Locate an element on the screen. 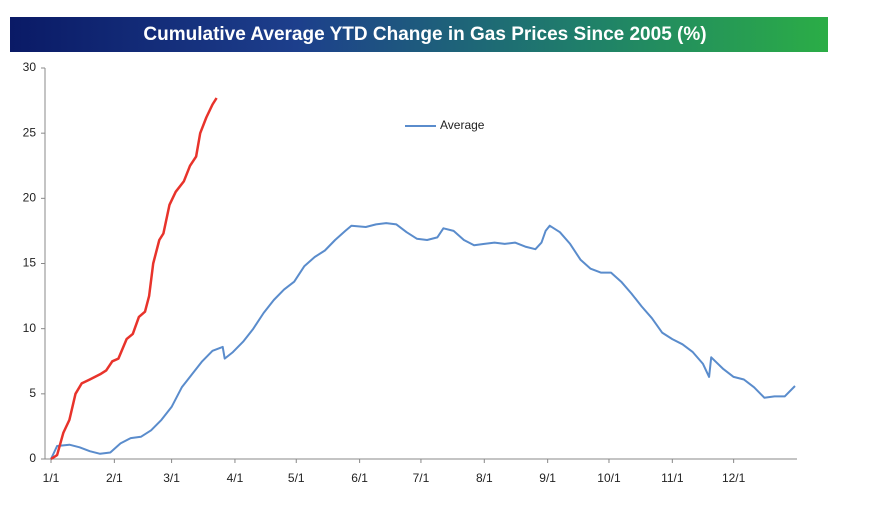  x-tick-label: 6/1 is located at coordinates (359, 478).